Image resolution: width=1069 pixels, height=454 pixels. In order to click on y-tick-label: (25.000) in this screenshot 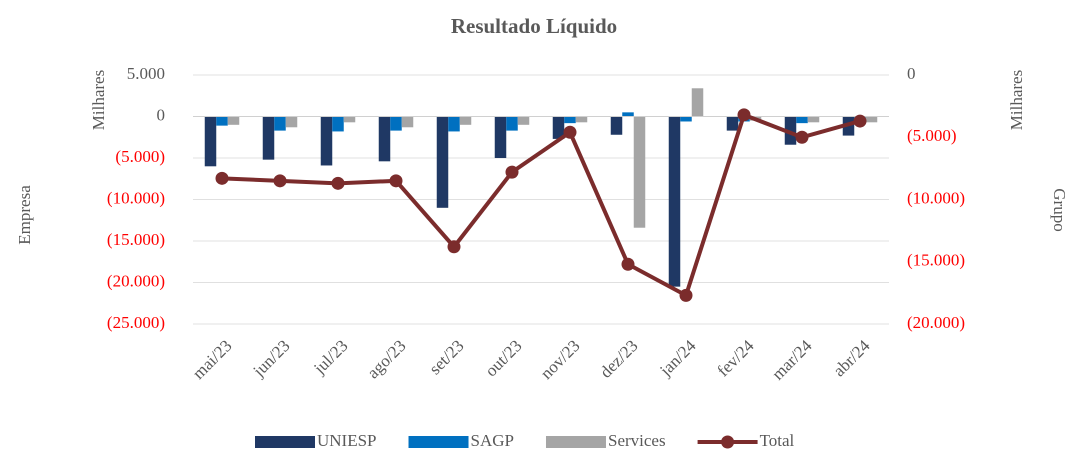, I will do `click(136, 322)`.